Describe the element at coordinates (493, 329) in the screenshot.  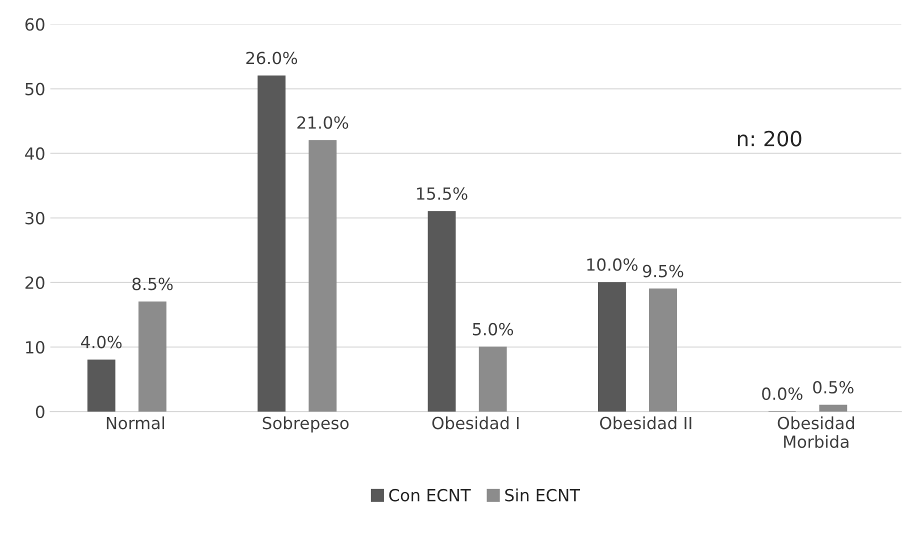
I see `annotation: 5.0%` at that location.